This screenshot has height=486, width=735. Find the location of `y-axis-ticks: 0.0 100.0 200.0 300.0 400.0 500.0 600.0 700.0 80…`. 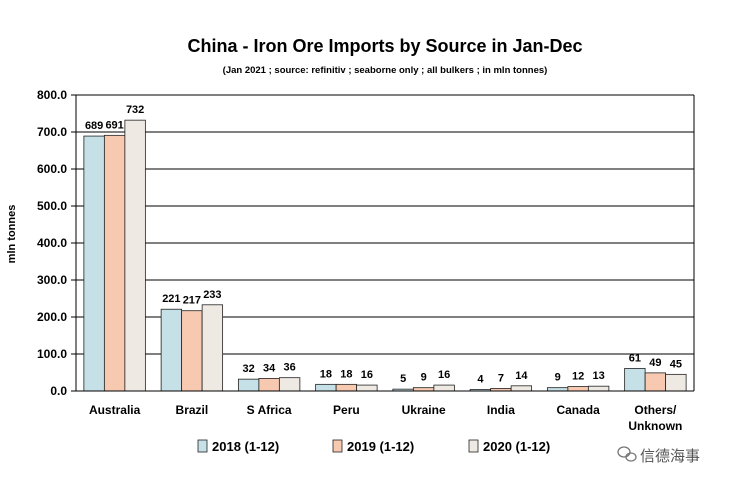

y-axis-ticks: 0.0 100.0 200.0 300.0 400.0 500.0 600.0 700.0 80… is located at coordinates (56, 243).